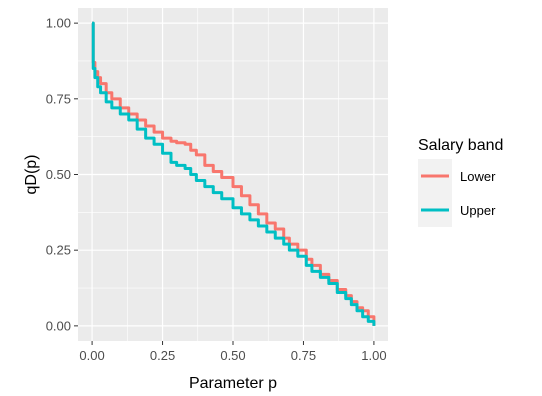  Describe the element at coordinates (58, 325) in the screenshot. I see `y-tick-label: 0.00` at that location.